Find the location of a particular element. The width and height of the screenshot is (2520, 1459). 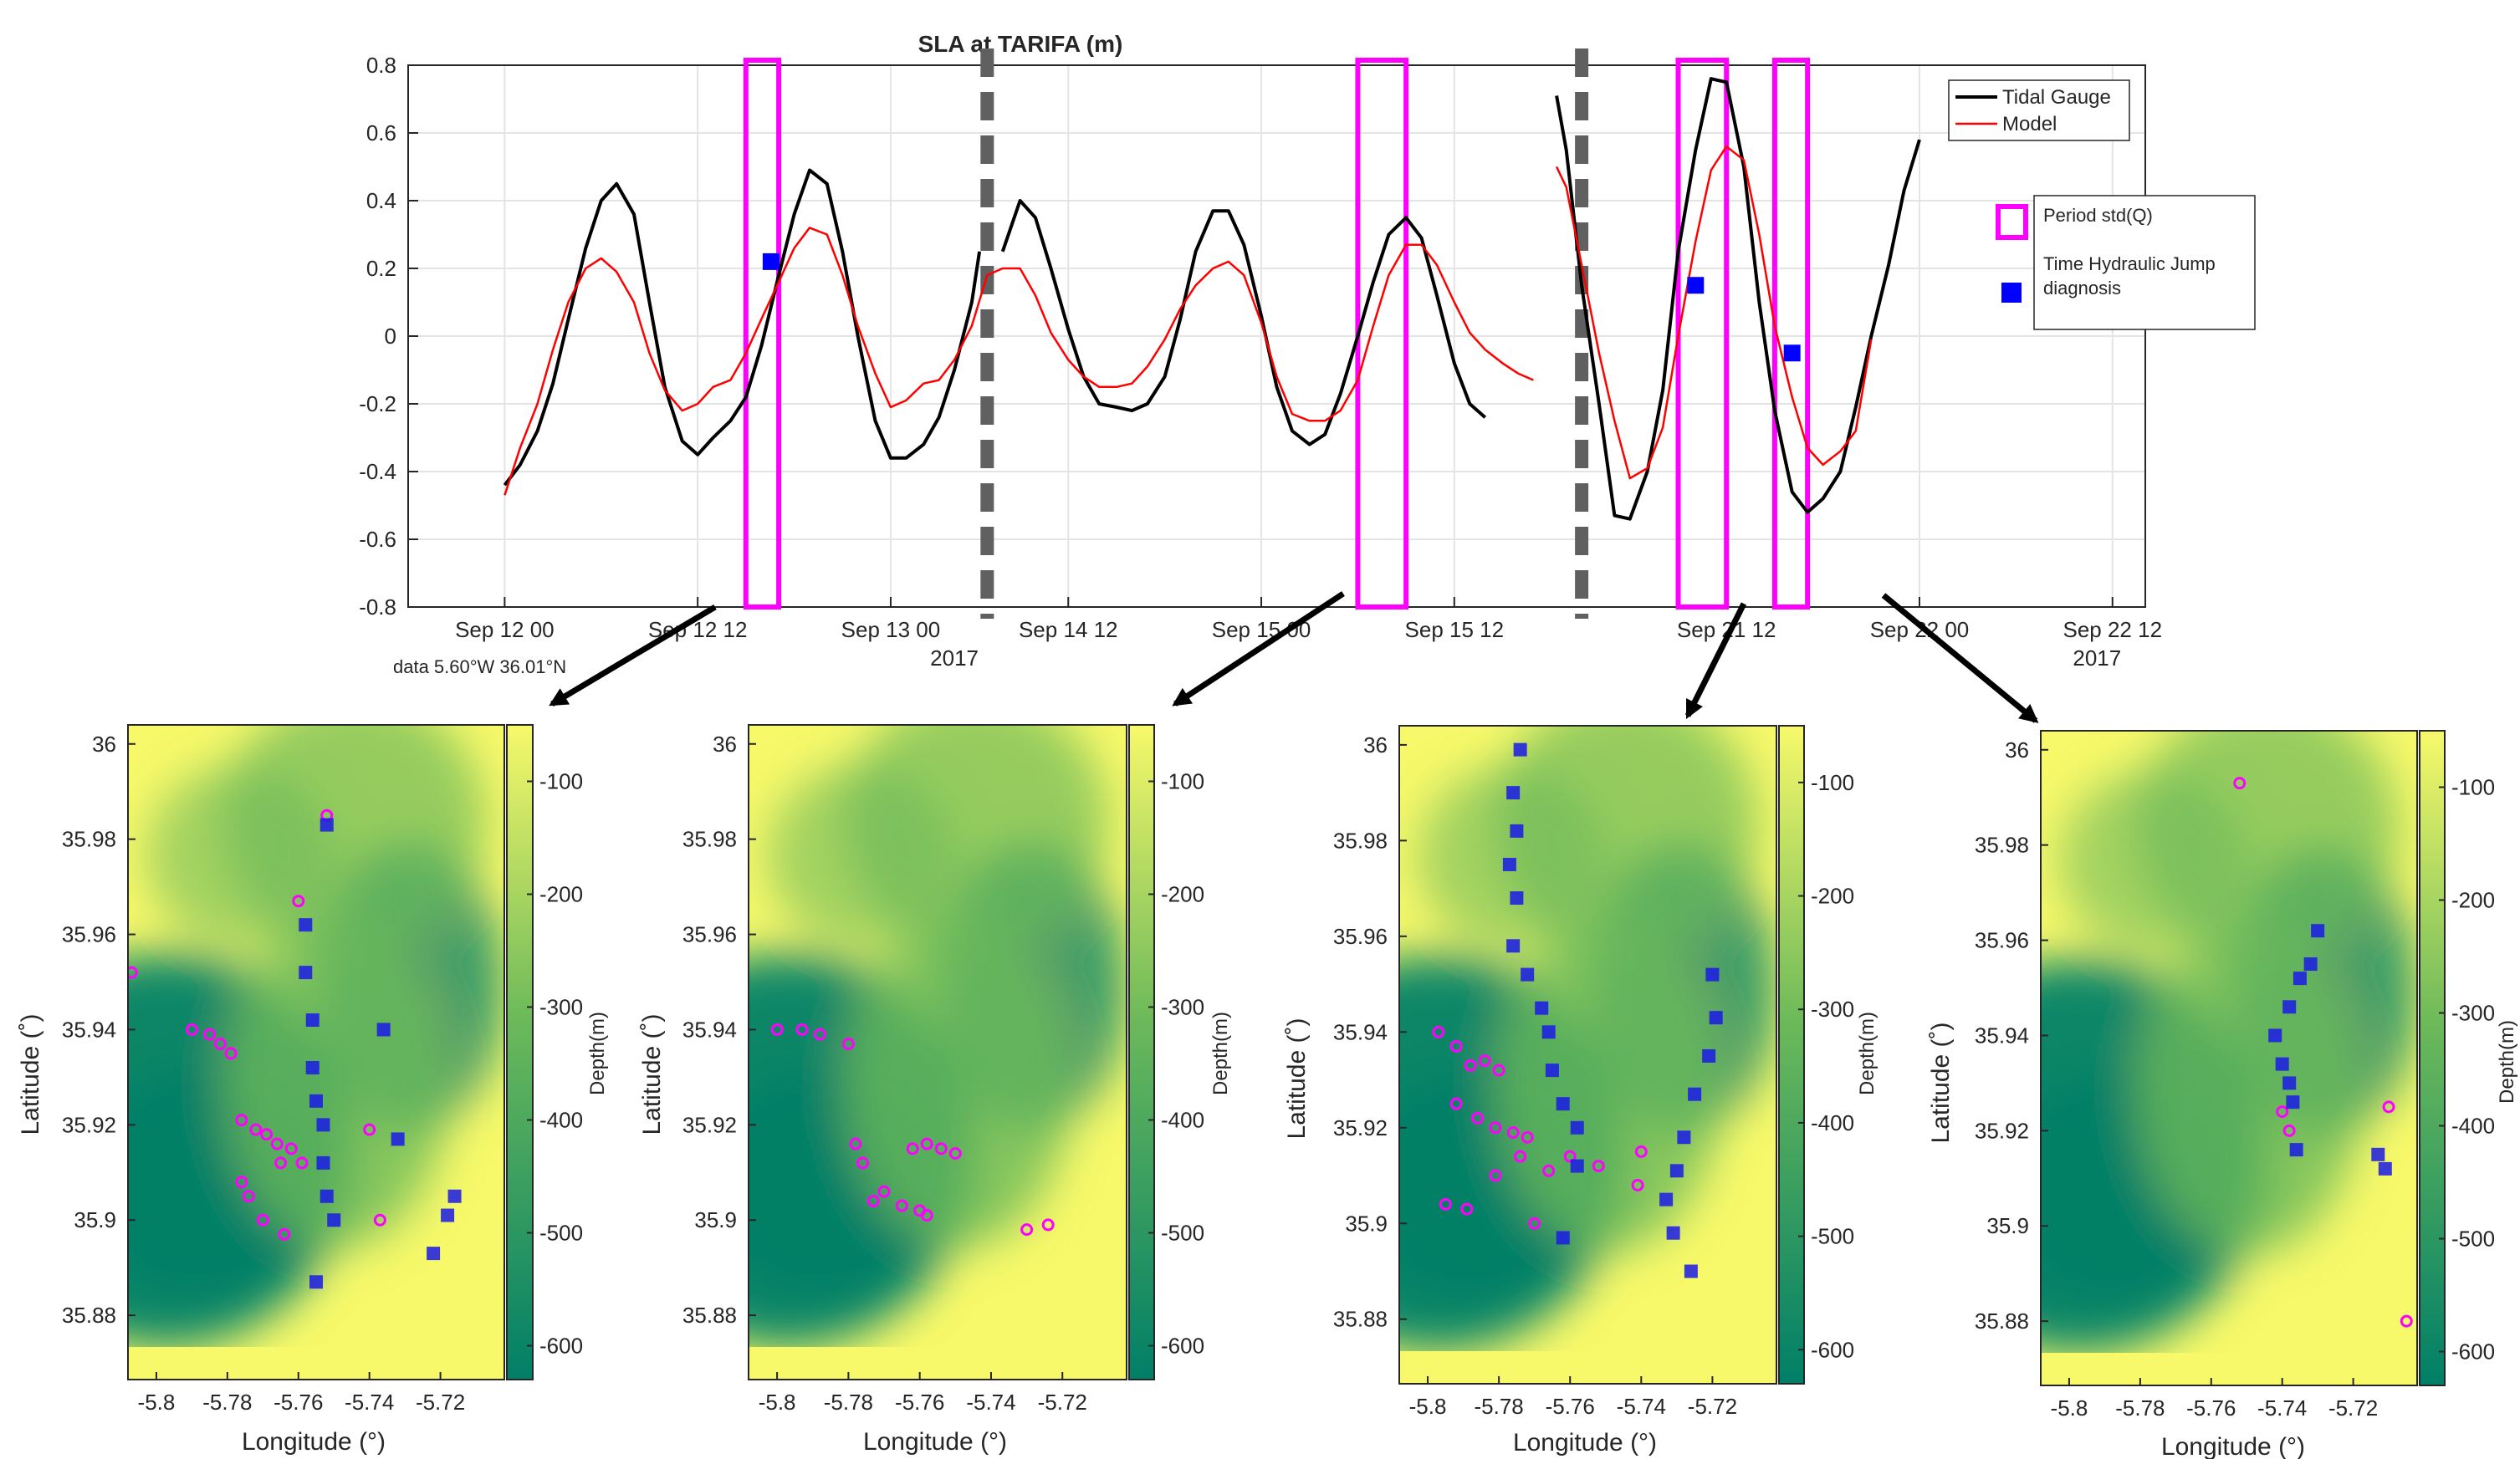

colorbar-tick-label: -400 is located at coordinates (1182, 1120).